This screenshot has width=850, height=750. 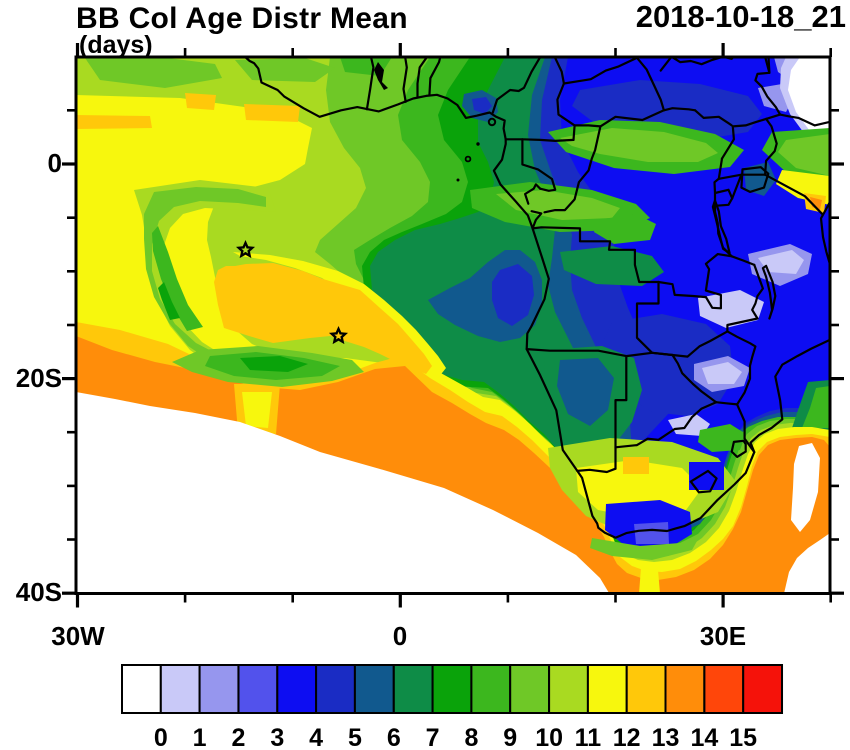 I want to click on svg-text: 20S, so click(x=39, y=378).